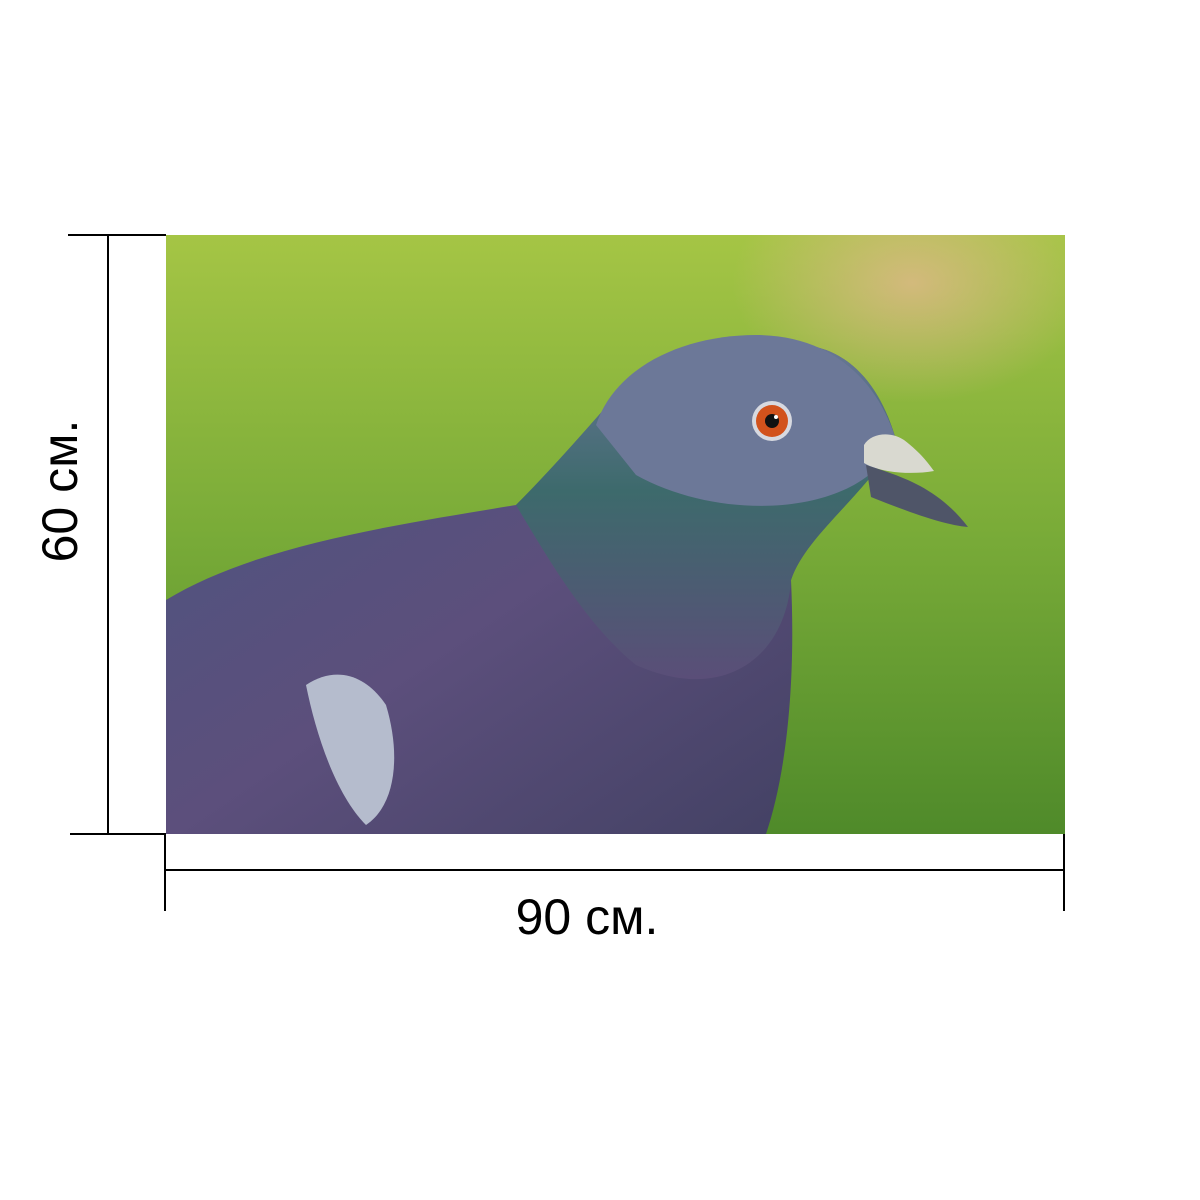 The height and width of the screenshot is (1200, 1200). I want to click on pigeon-beak, so click(917, 496).